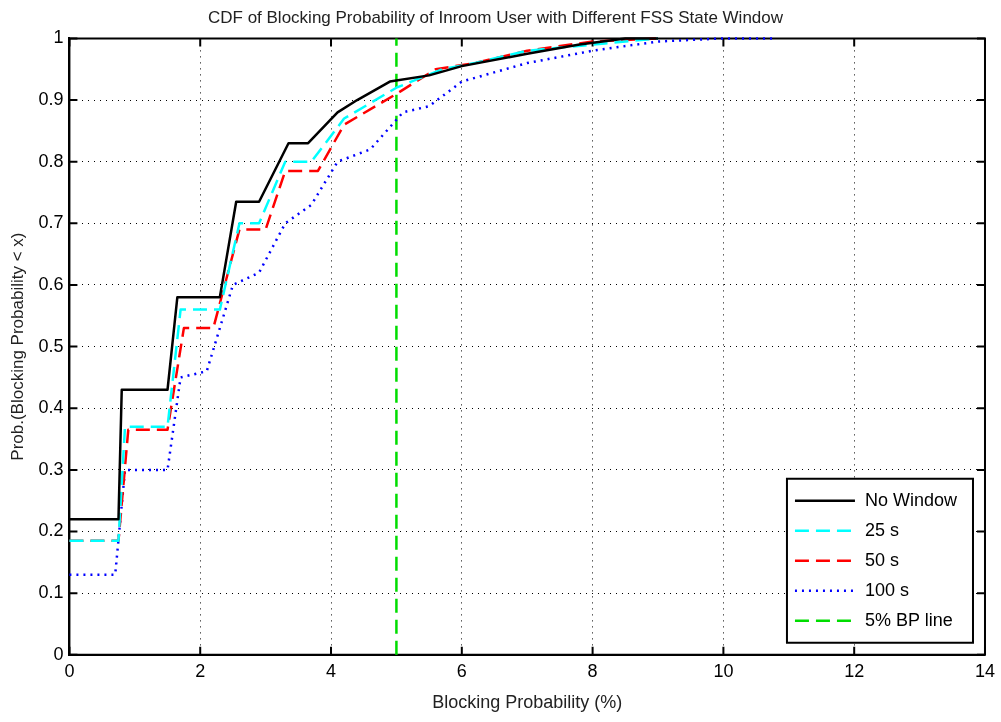 Image resolution: width=1001 pixels, height=722 pixels. I want to click on y-tick-label: 0.3, so click(51, 468).